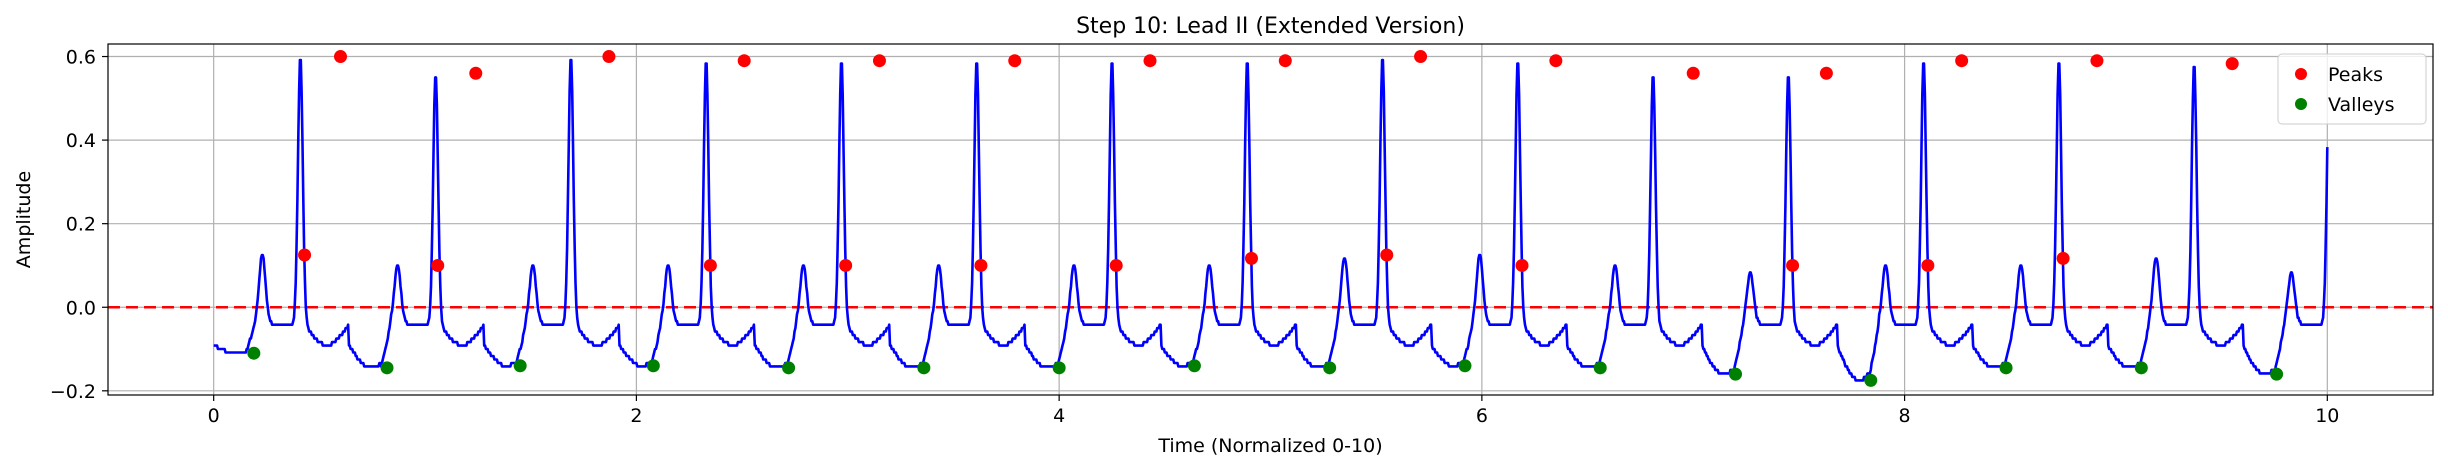 The image size is (2448, 470). Describe the element at coordinates (1270, 26) in the screenshot. I see `chart-title: Step 10: Lead II (Extended Version)` at that location.